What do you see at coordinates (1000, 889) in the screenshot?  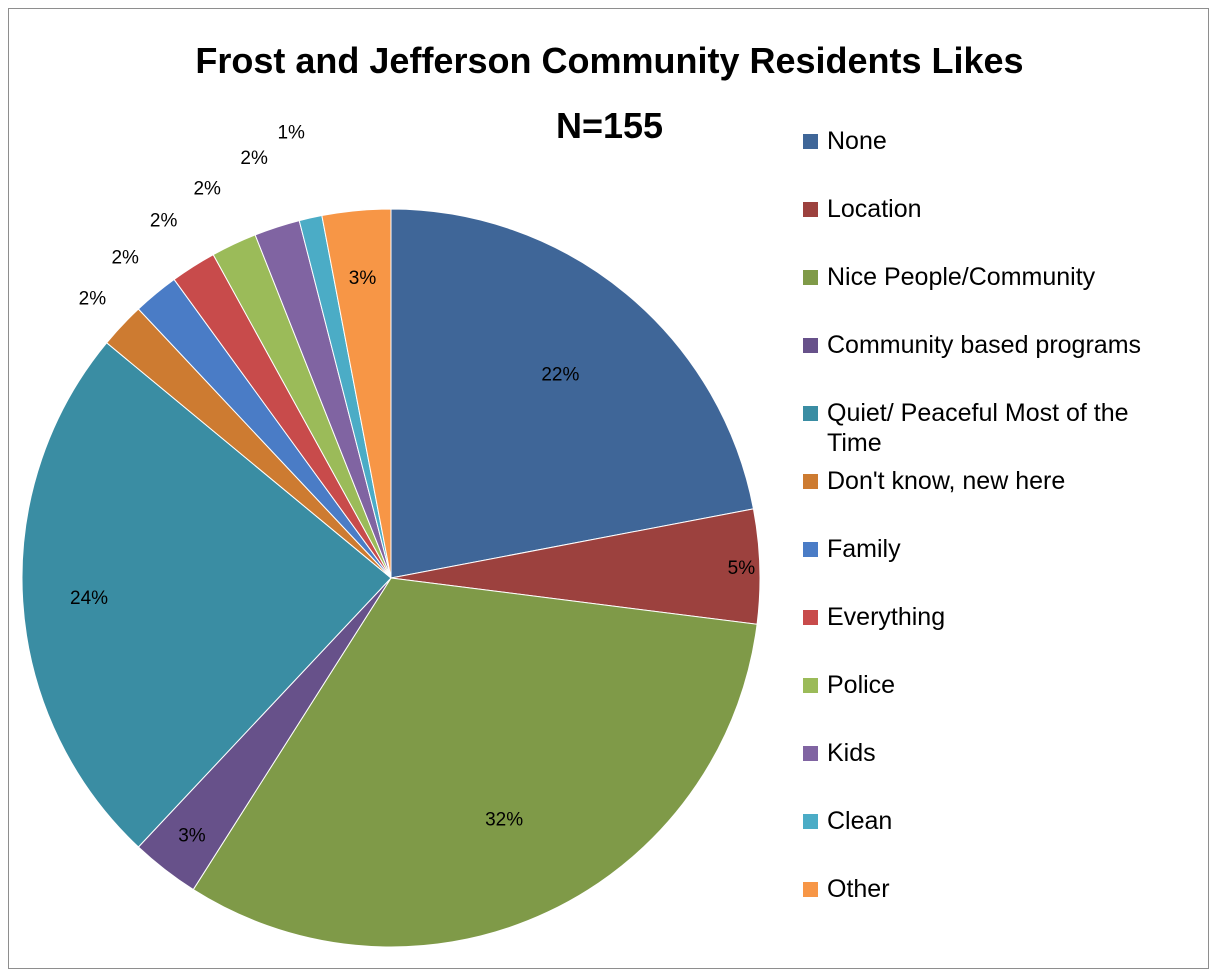 I see `legend-item-11: Other` at bounding box center [1000, 889].